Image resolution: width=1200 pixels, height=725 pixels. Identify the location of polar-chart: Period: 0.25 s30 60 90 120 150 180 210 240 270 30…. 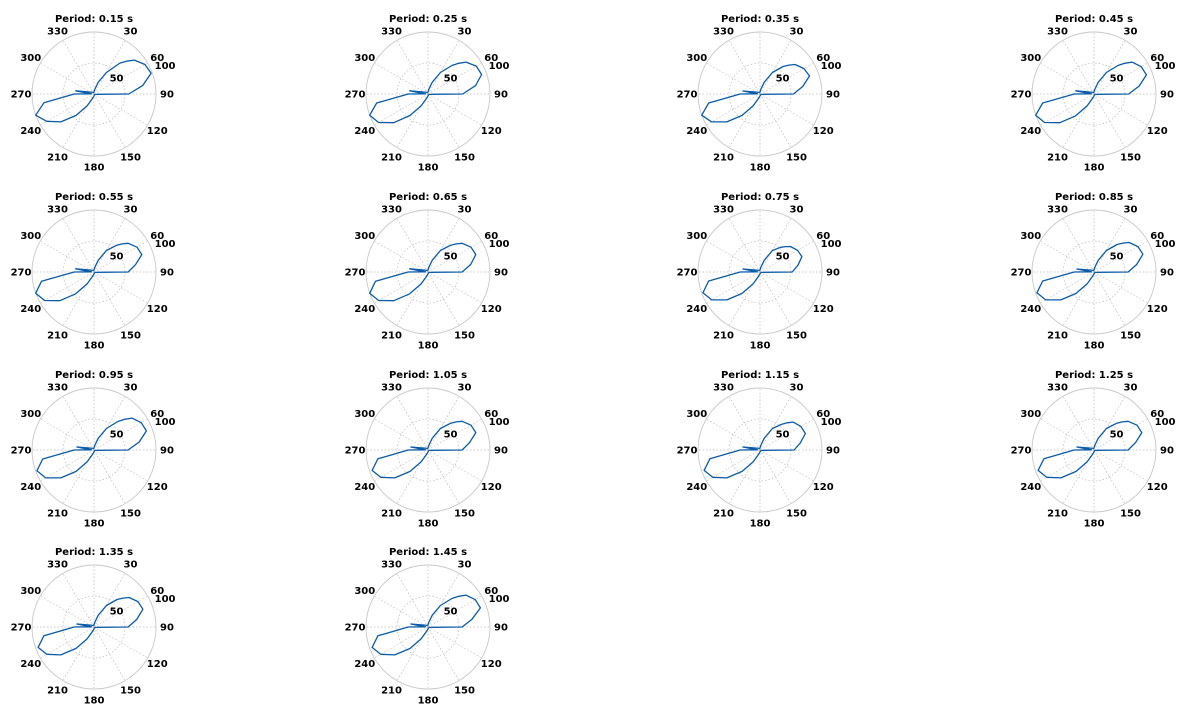
(427, 94).